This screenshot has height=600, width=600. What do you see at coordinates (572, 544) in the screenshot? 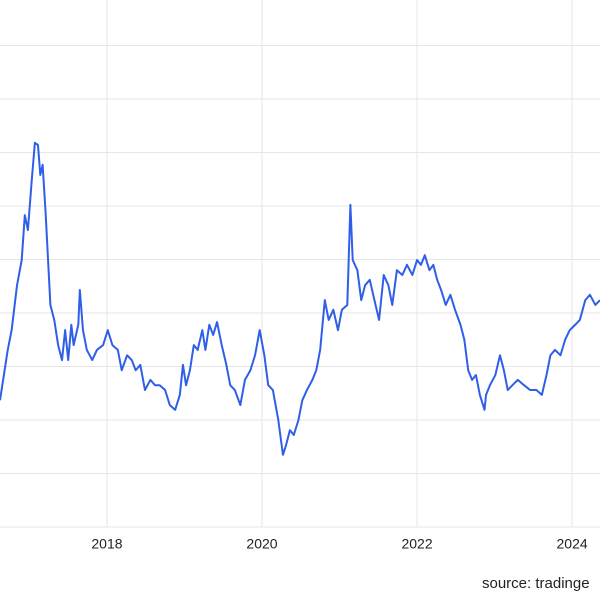
I see `x-tick-label: 2024` at bounding box center [572, 544].